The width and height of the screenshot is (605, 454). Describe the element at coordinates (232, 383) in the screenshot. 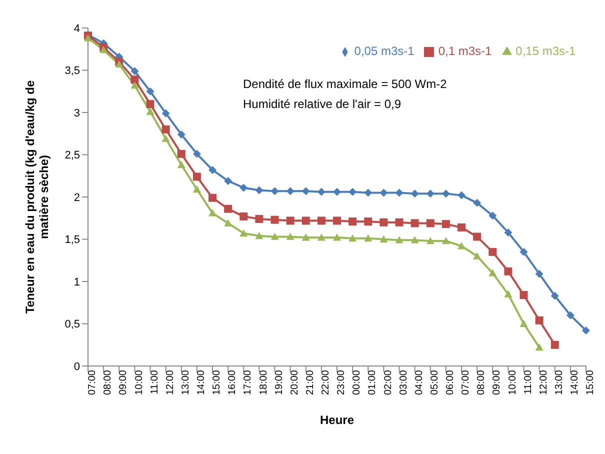

I see `x-tick-label: 16:00` at that location.